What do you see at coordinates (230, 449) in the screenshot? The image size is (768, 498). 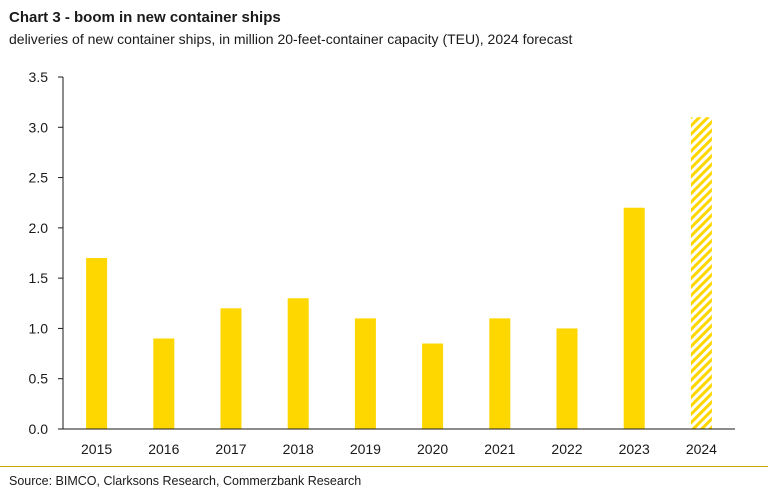 I see `x-tick-label: 2017` at bounding box center [230, 449].